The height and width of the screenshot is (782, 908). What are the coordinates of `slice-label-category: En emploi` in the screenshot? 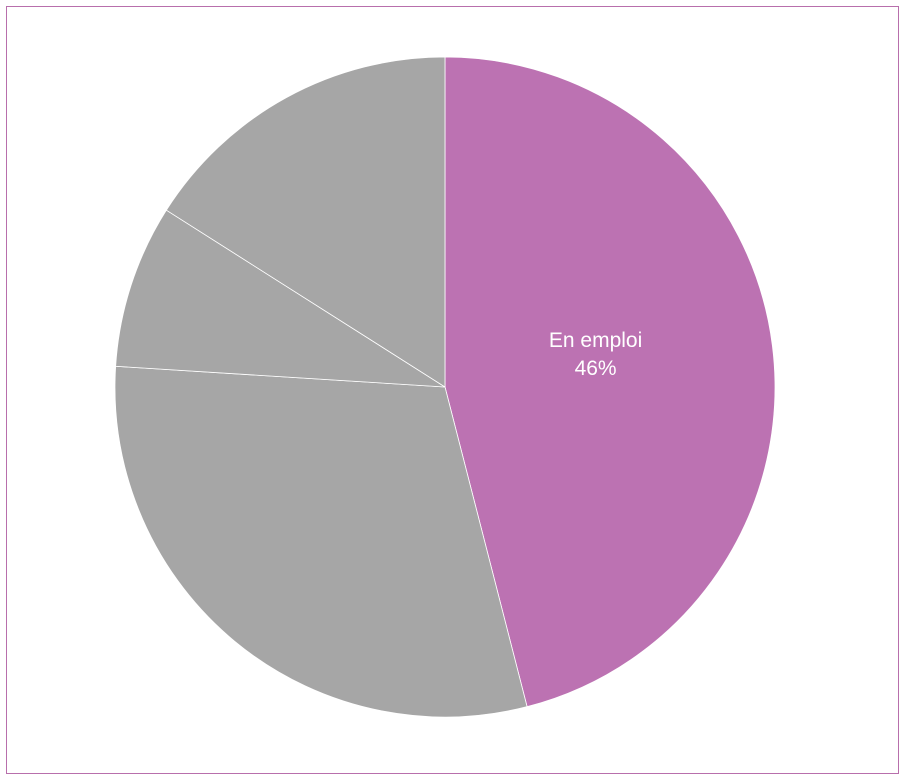 It's located at (595, 340).